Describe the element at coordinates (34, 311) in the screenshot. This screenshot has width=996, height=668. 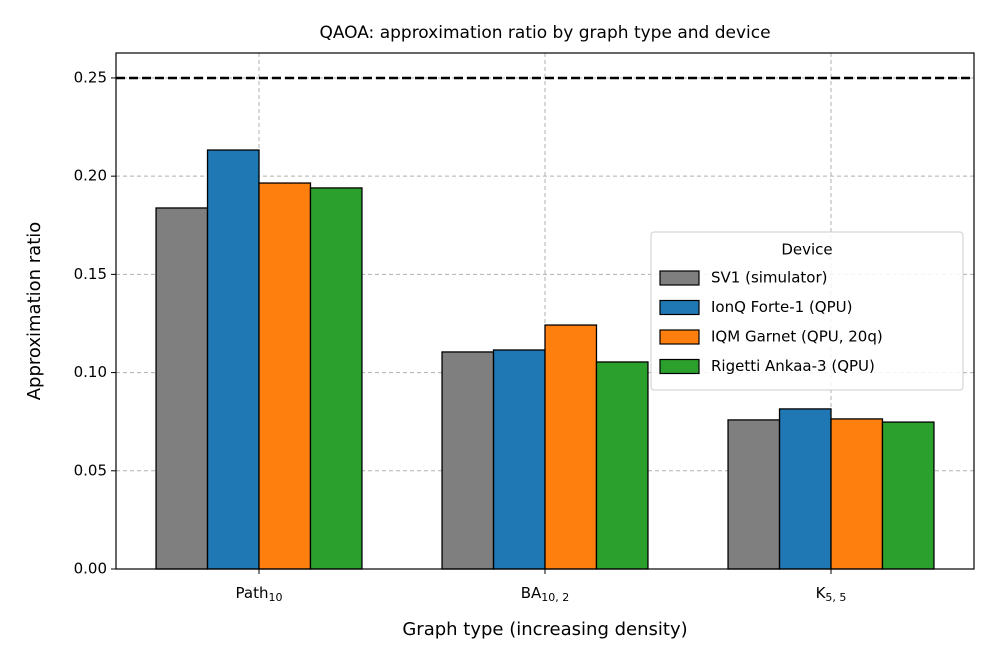
I see `y-axis-label: Approximation ratio` at that location.